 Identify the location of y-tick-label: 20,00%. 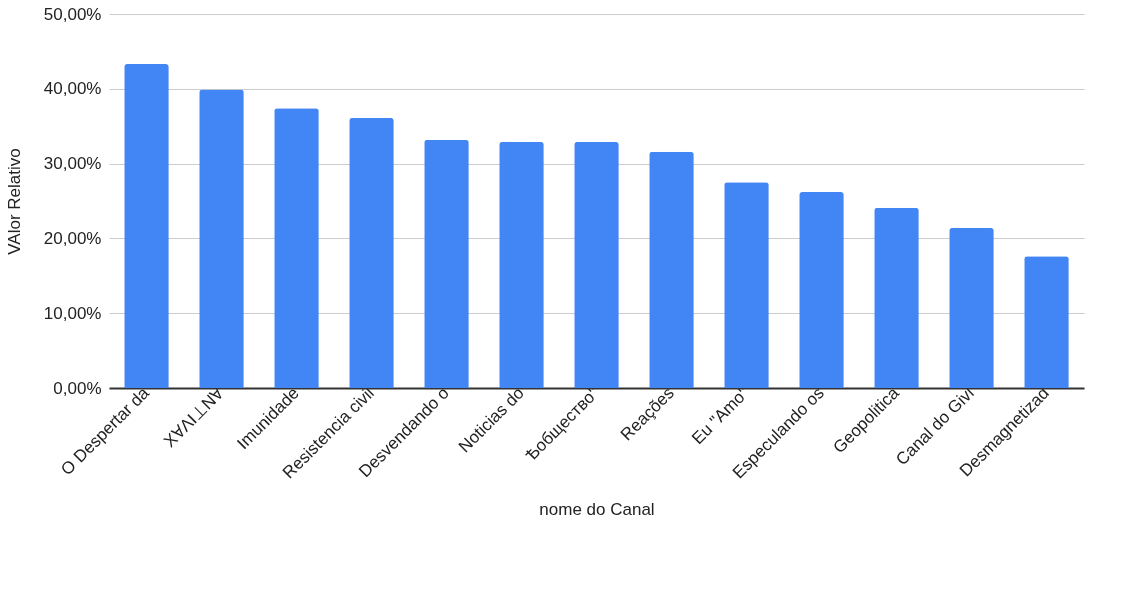
(72, 238).